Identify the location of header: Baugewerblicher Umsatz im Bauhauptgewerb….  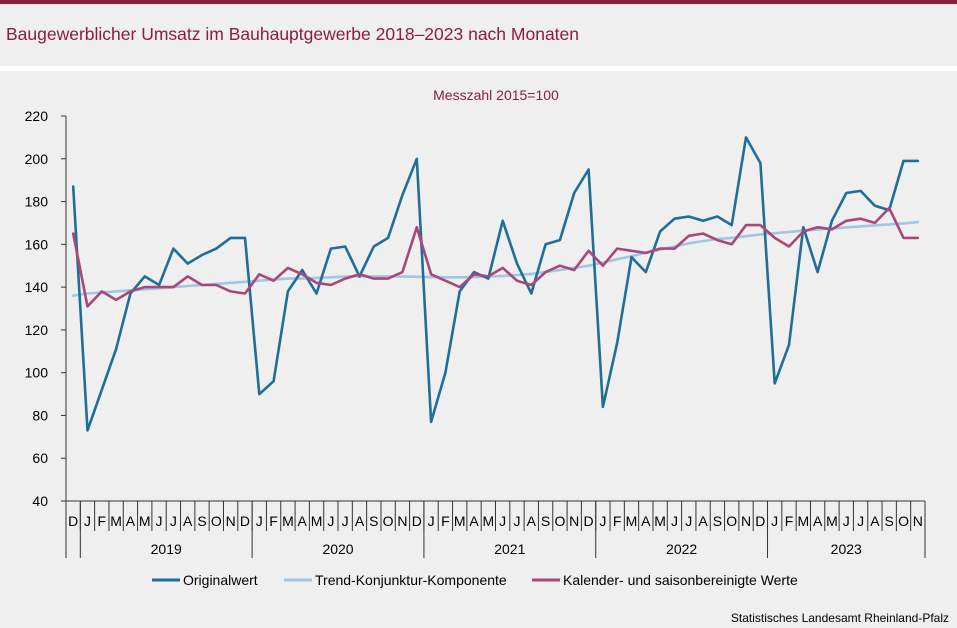
(478, 35).